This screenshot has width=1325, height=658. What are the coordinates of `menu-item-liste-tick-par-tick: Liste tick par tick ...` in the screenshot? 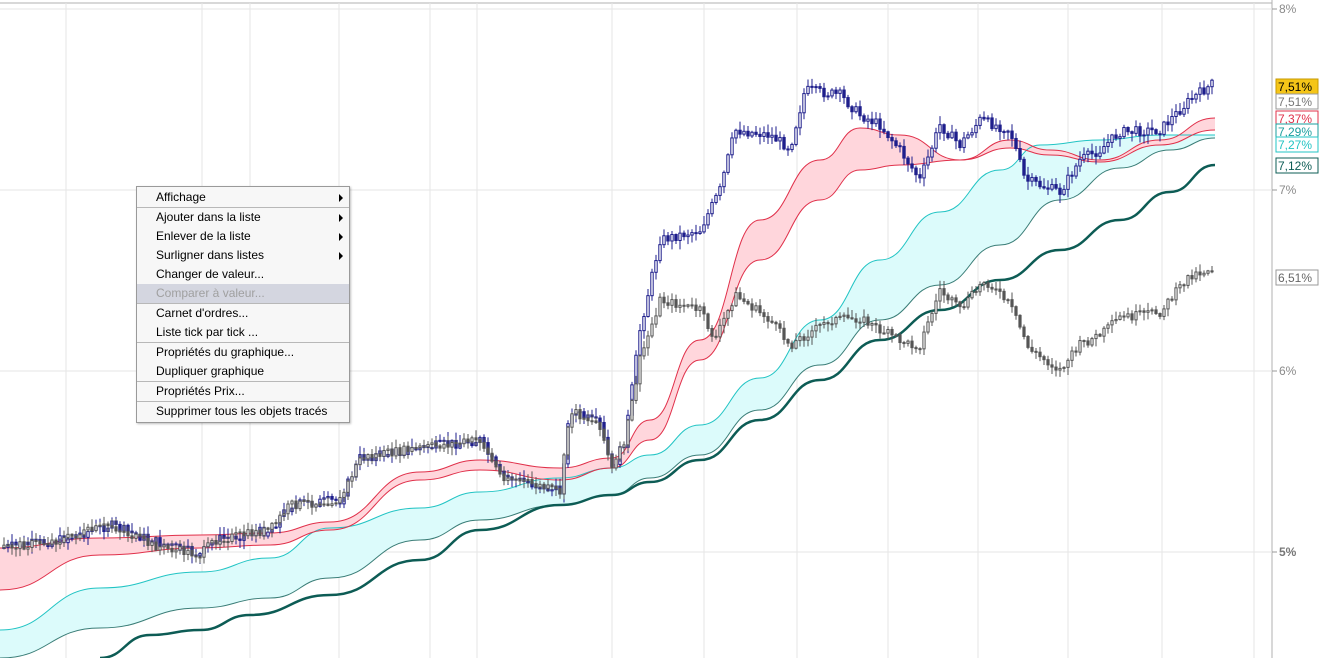 It's located at (243, 332).